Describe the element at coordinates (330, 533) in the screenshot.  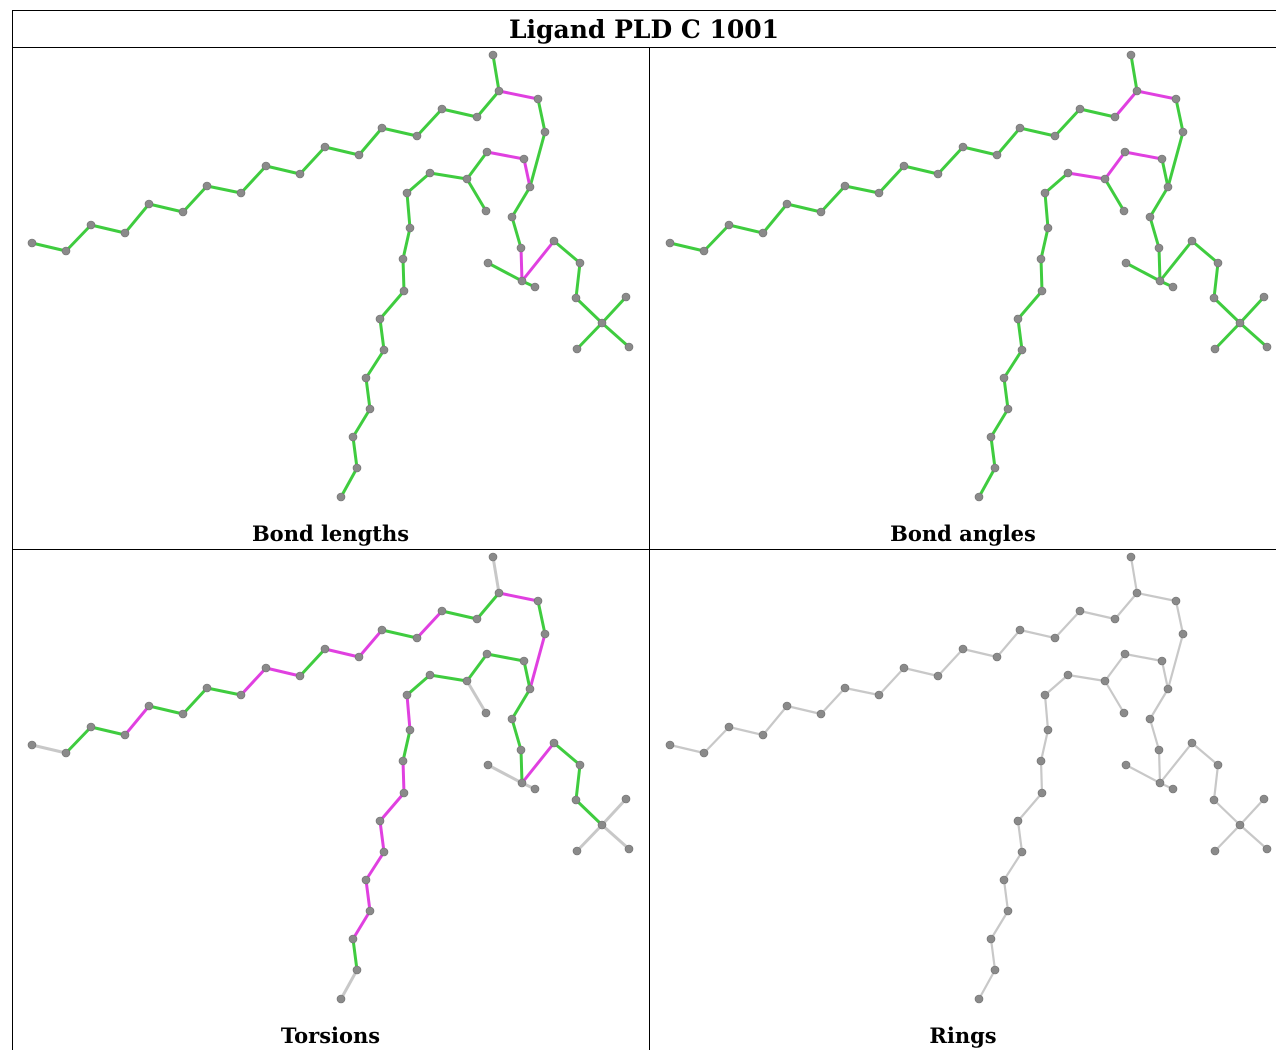
I see `panel-caption: Bond lengths` at that location.